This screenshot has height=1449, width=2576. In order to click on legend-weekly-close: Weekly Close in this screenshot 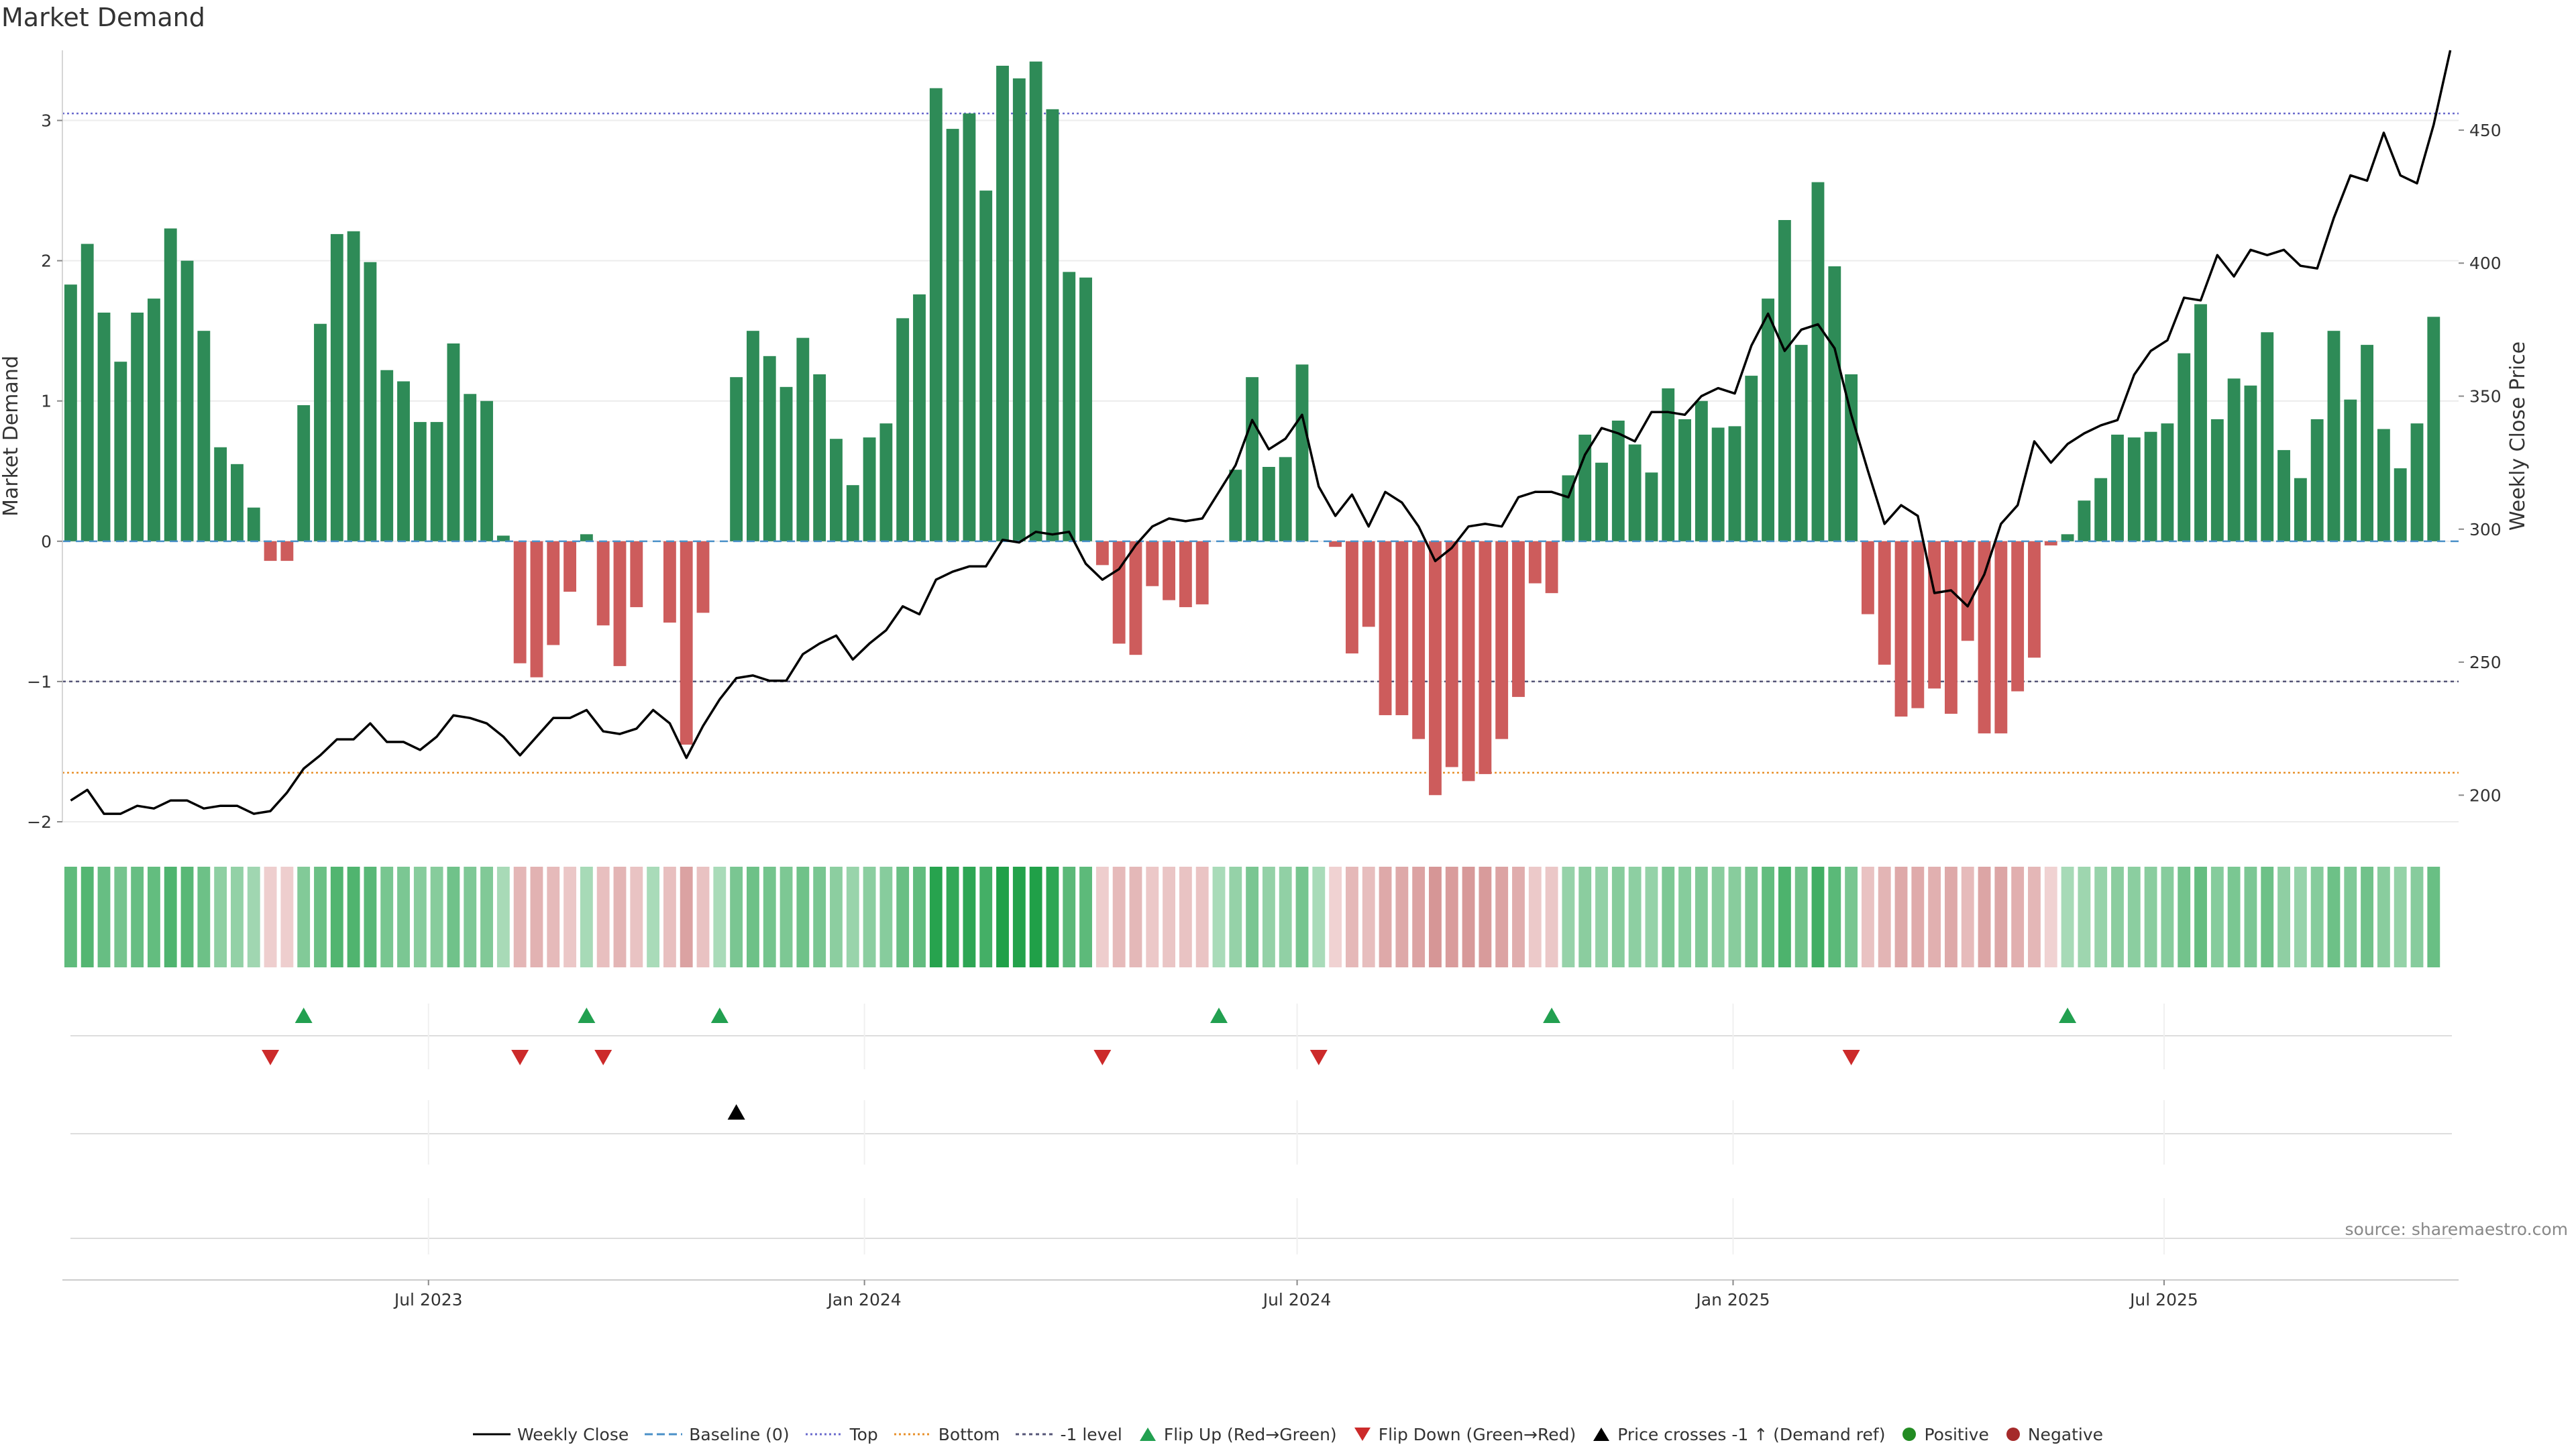, I will do `click(550, 1434)`.